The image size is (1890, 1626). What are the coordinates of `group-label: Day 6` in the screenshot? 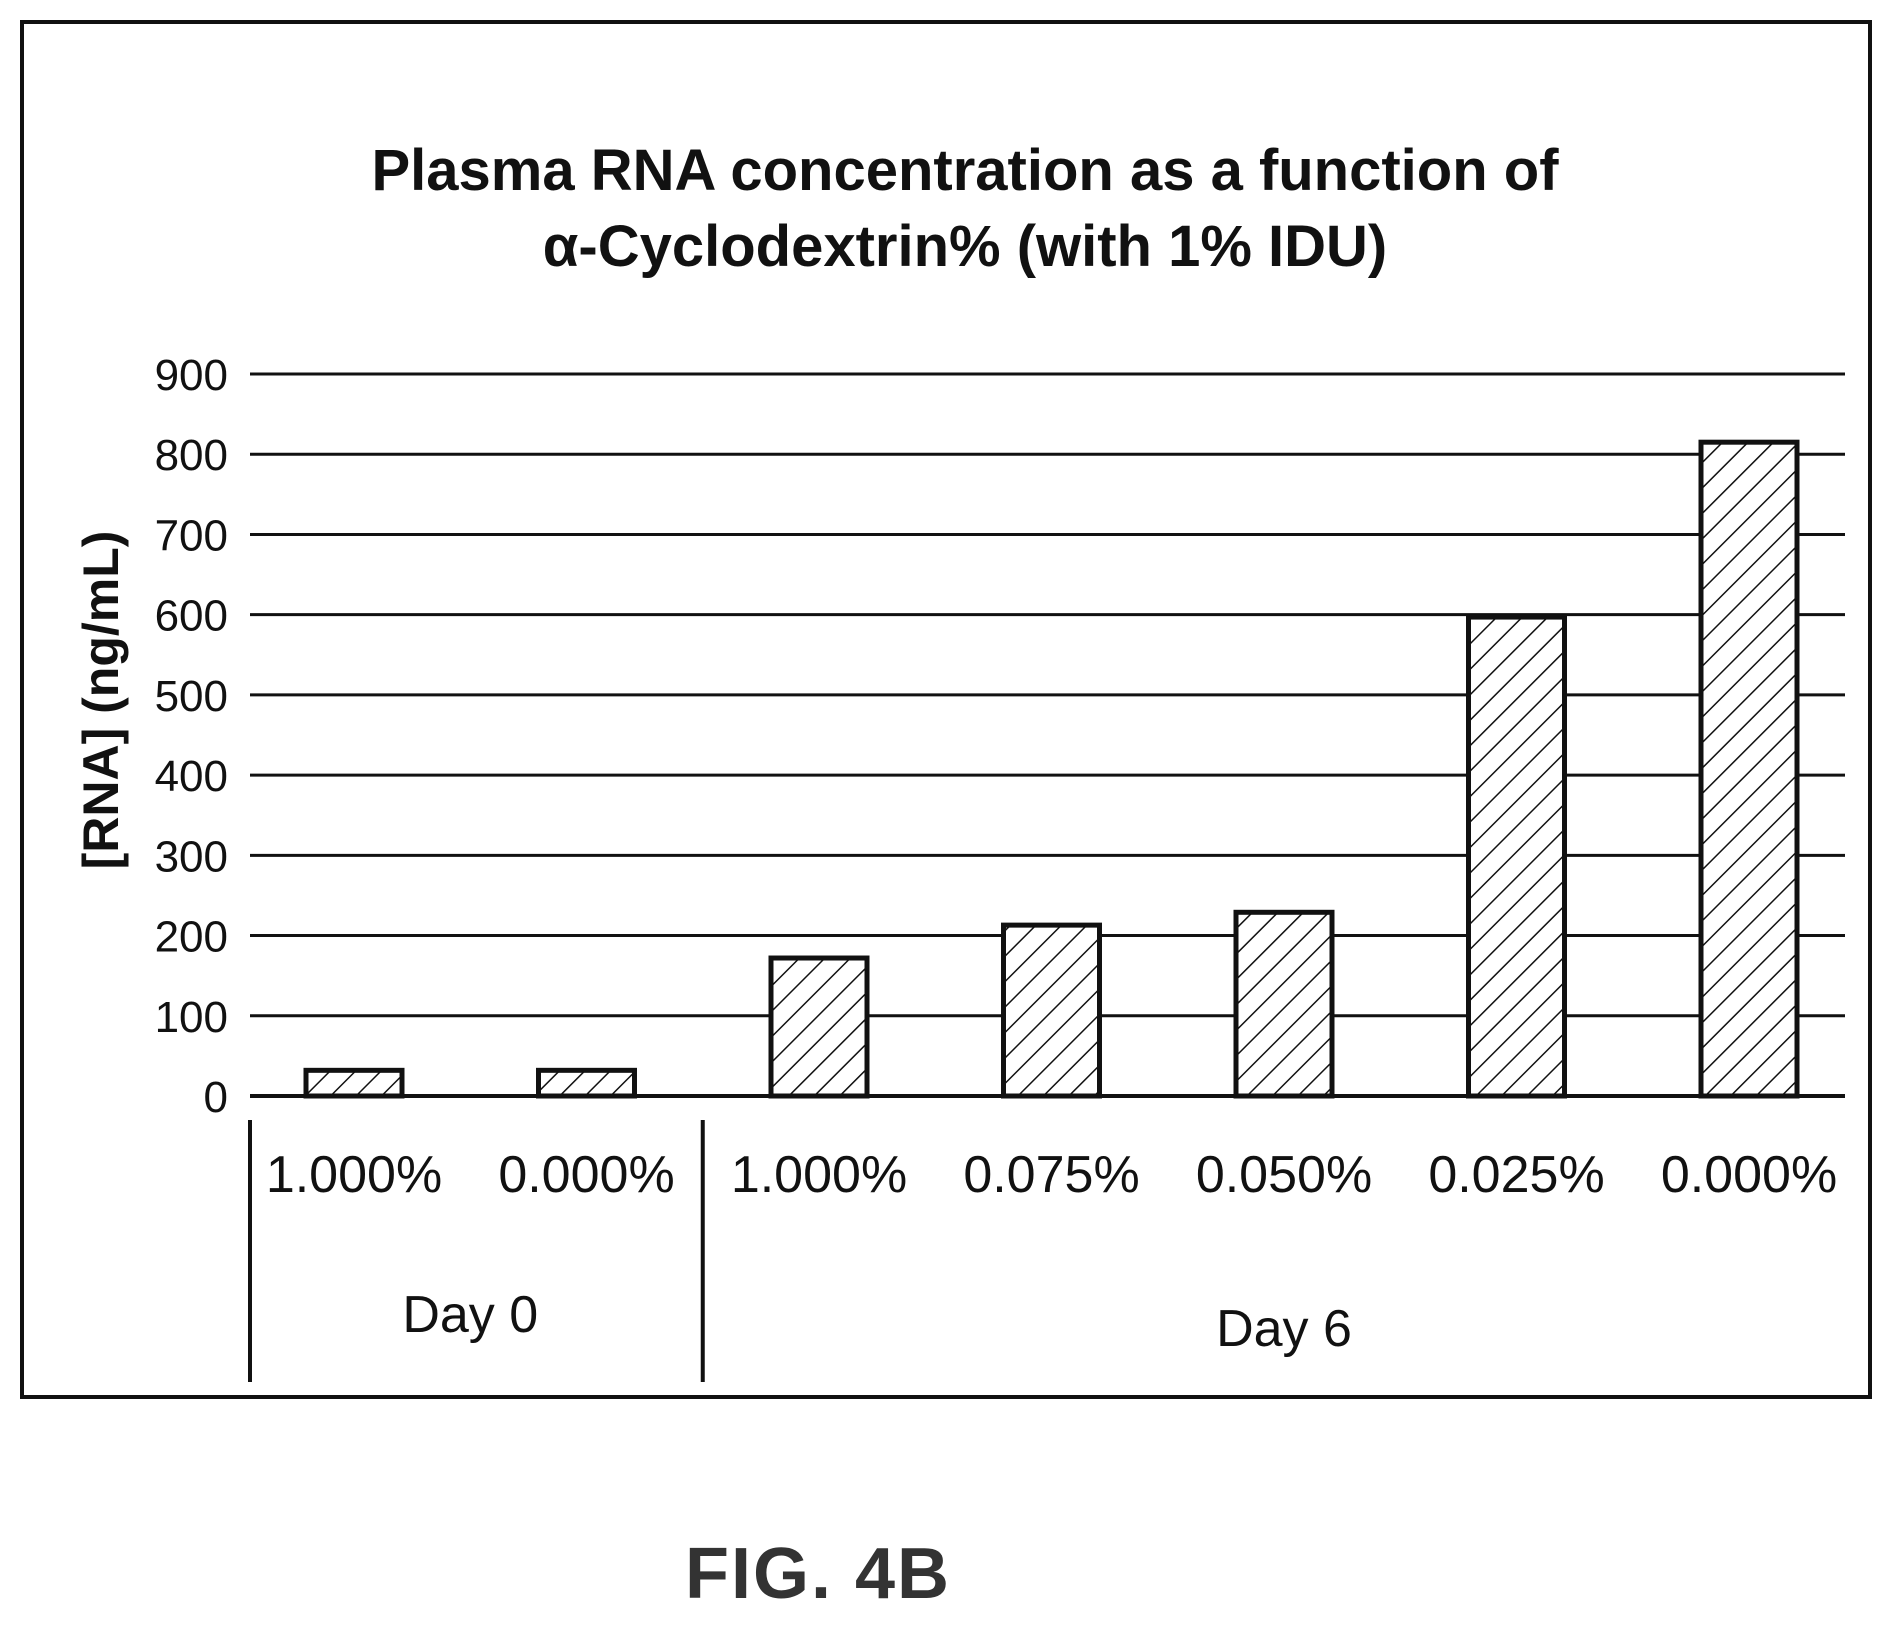 It's located at (1284, 1329).